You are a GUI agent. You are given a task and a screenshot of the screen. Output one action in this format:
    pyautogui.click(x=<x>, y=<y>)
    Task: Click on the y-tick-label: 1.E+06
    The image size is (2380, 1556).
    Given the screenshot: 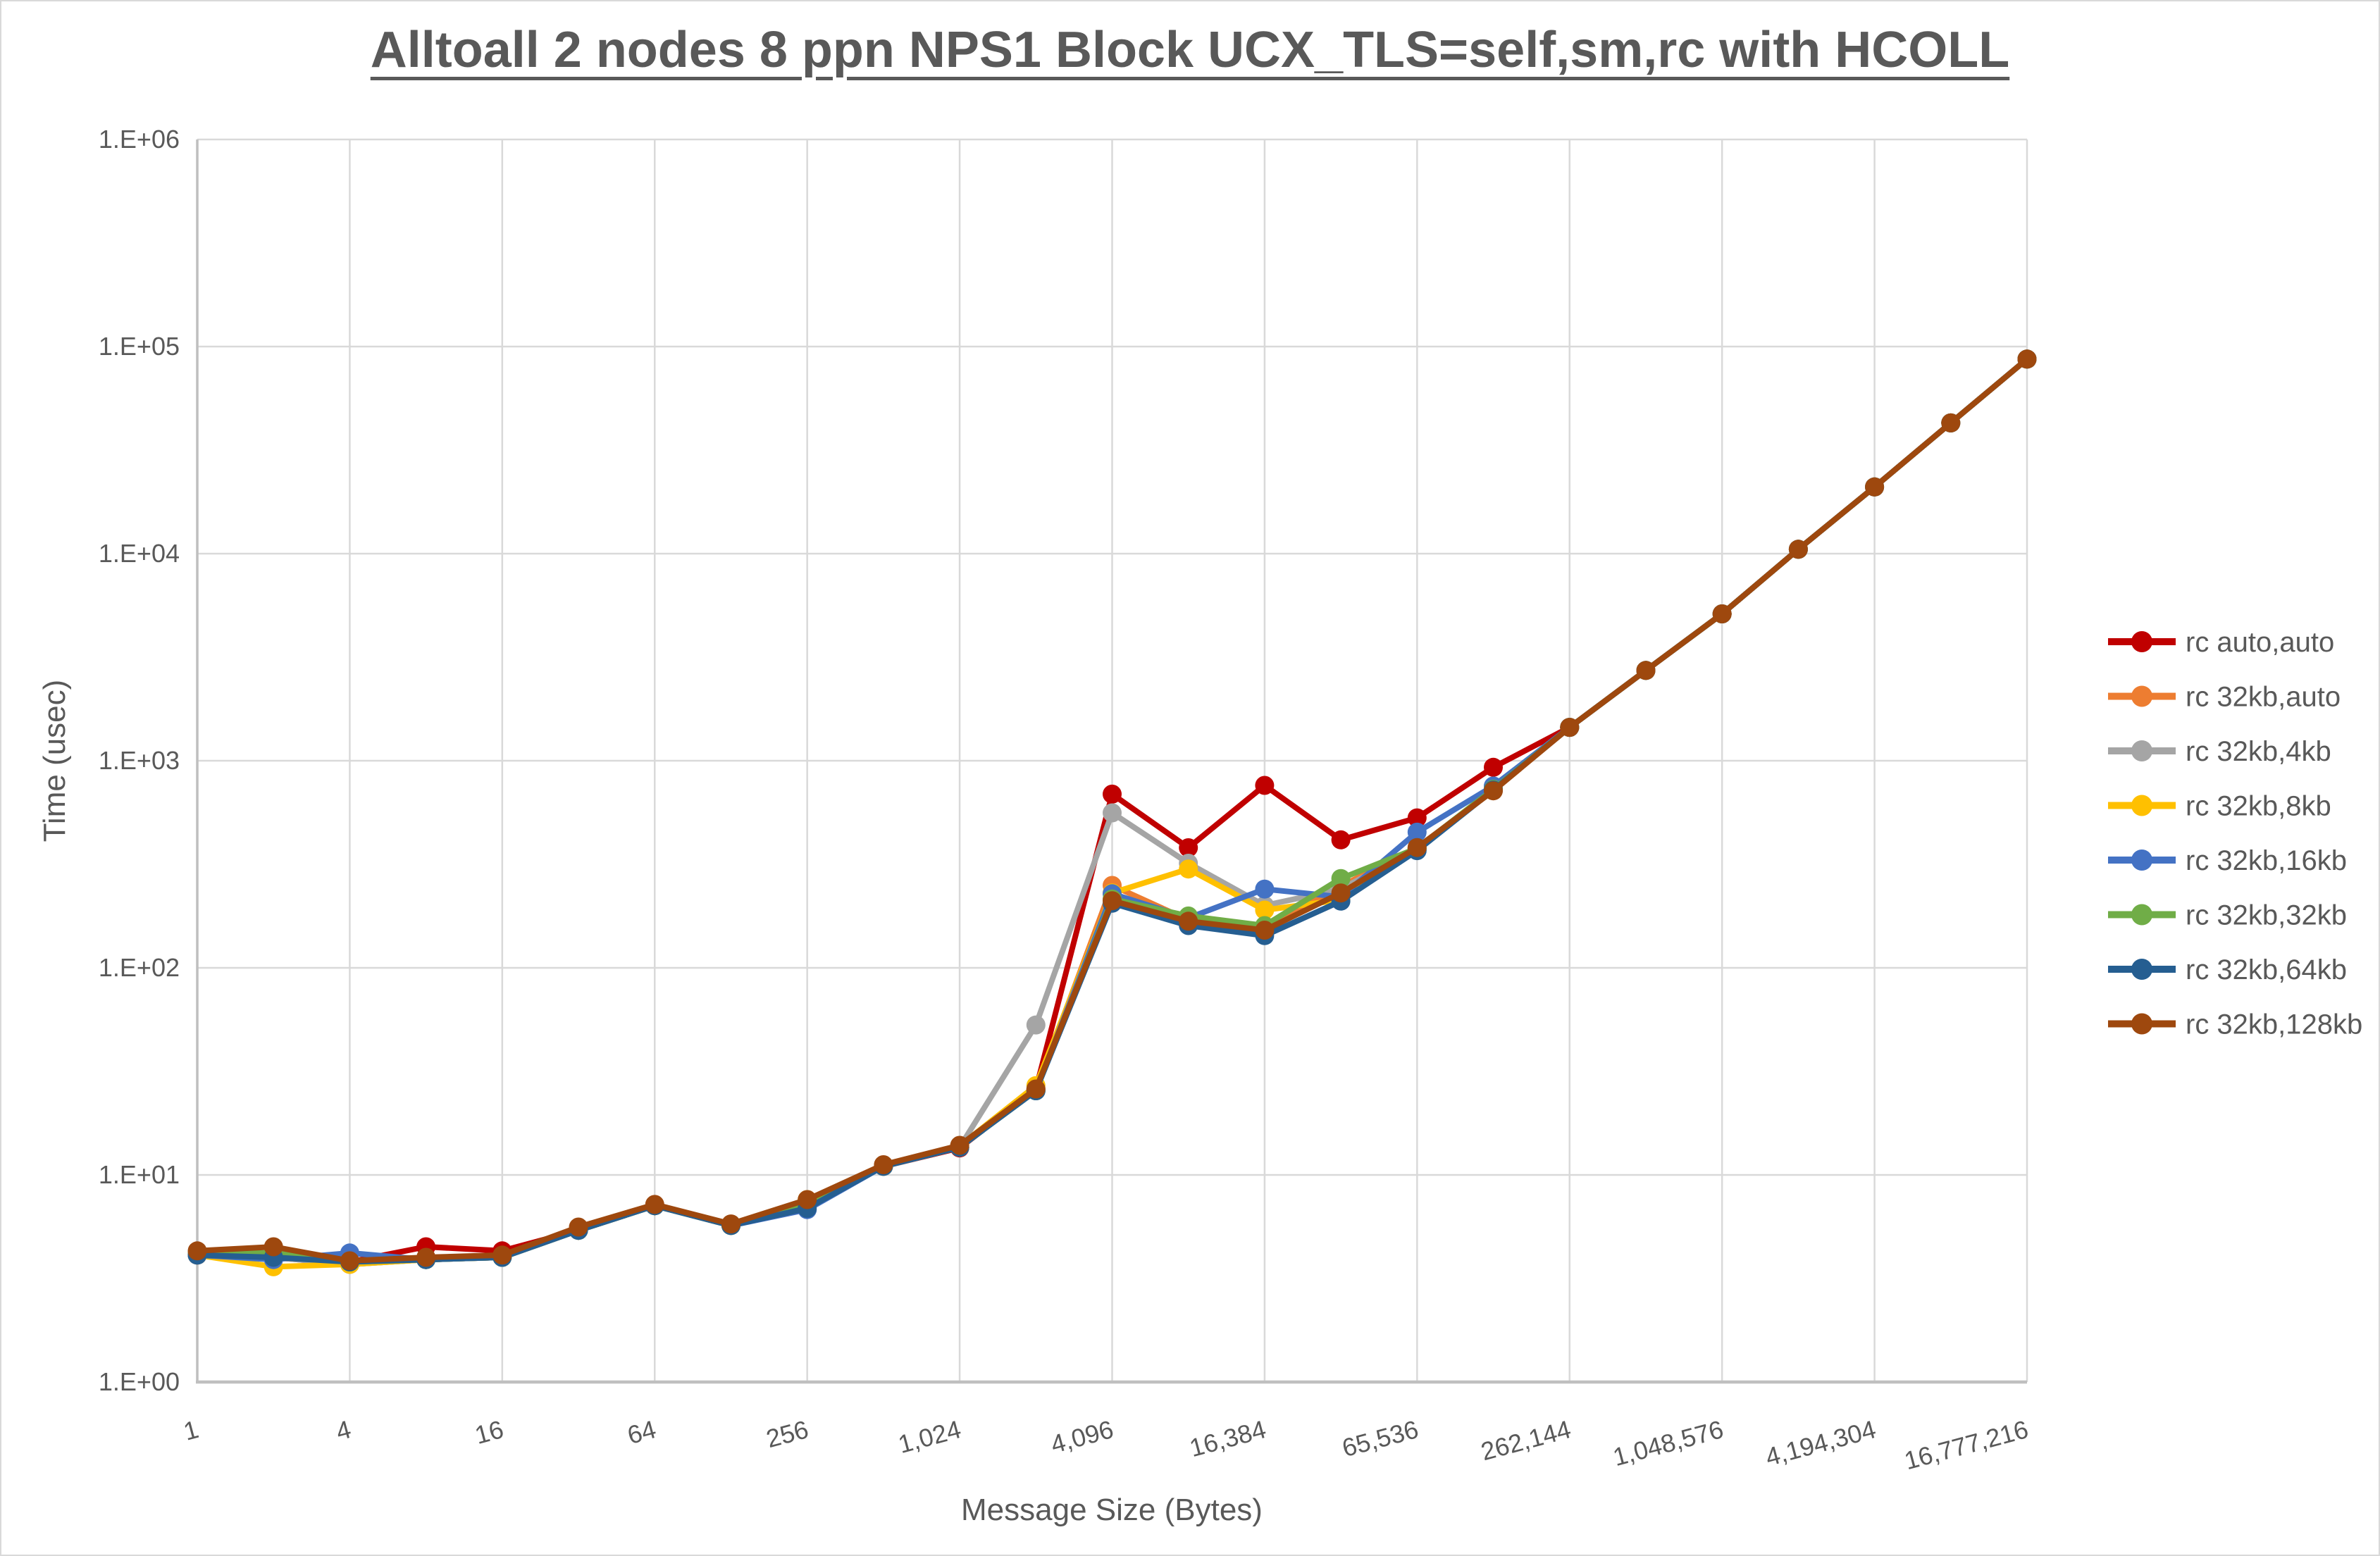 What is the action you would take?
    pyautogui.click(x=139, y=139)
    